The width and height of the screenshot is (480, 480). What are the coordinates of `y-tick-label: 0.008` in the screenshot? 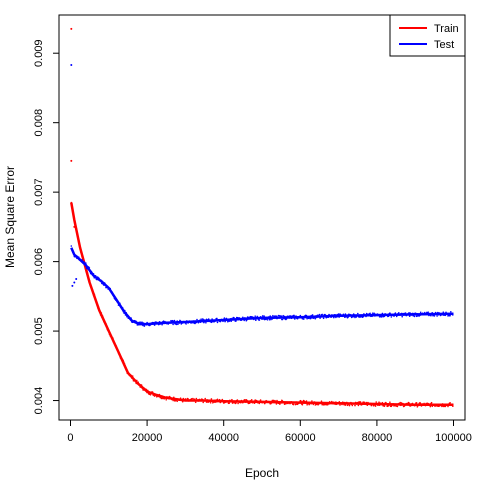 It's located at (39, 123).